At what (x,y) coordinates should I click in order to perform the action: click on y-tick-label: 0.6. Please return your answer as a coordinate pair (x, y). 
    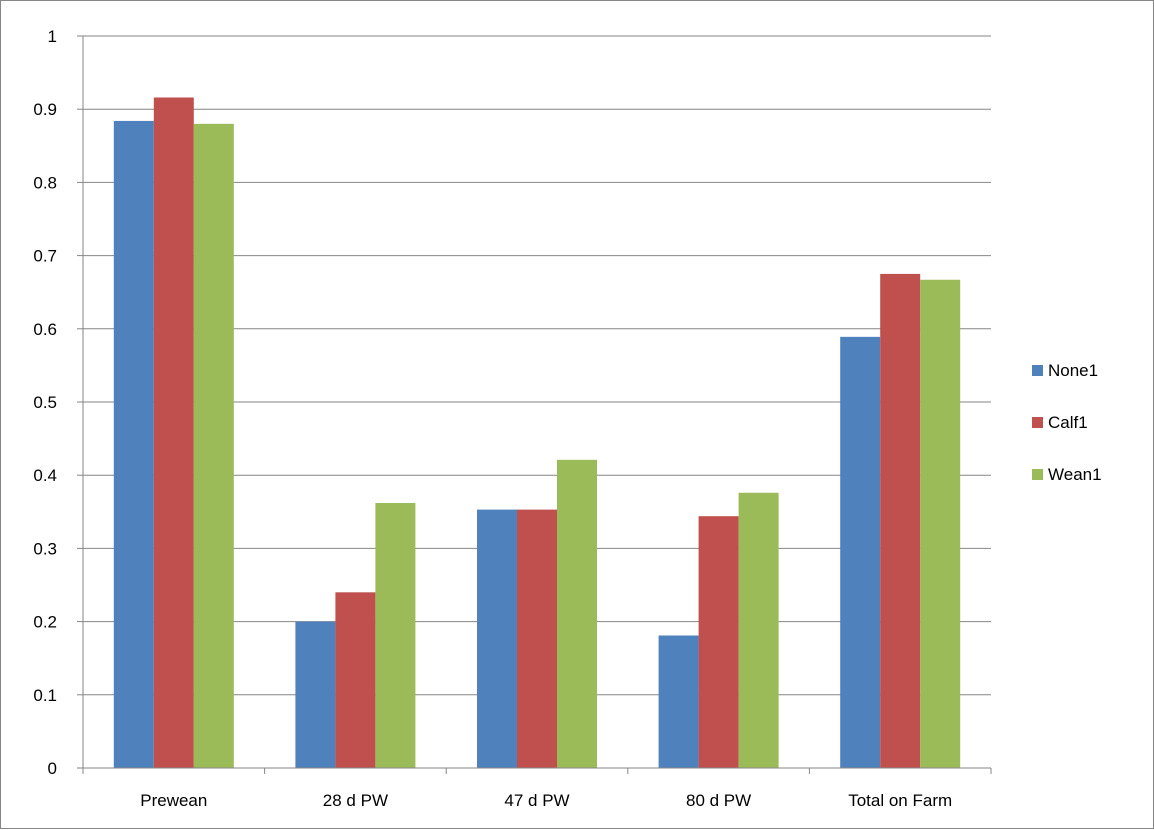
    Looking at the image, I should click on (45, 329).